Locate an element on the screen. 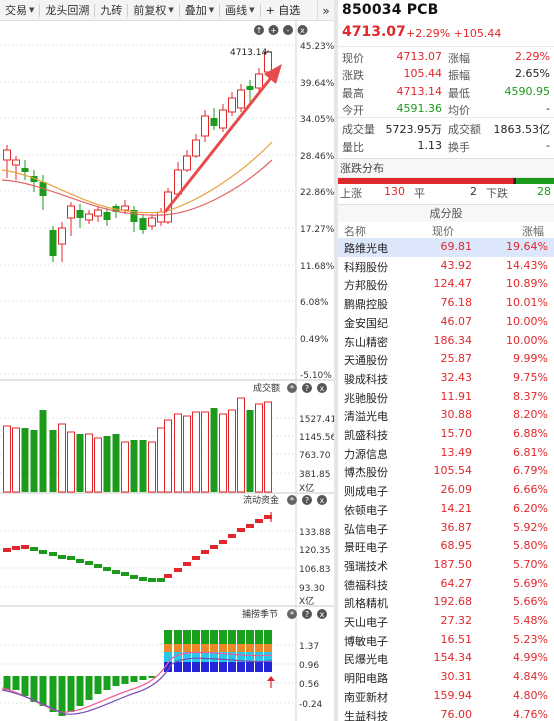  more-icon: » is located at coordinates (325, 10).